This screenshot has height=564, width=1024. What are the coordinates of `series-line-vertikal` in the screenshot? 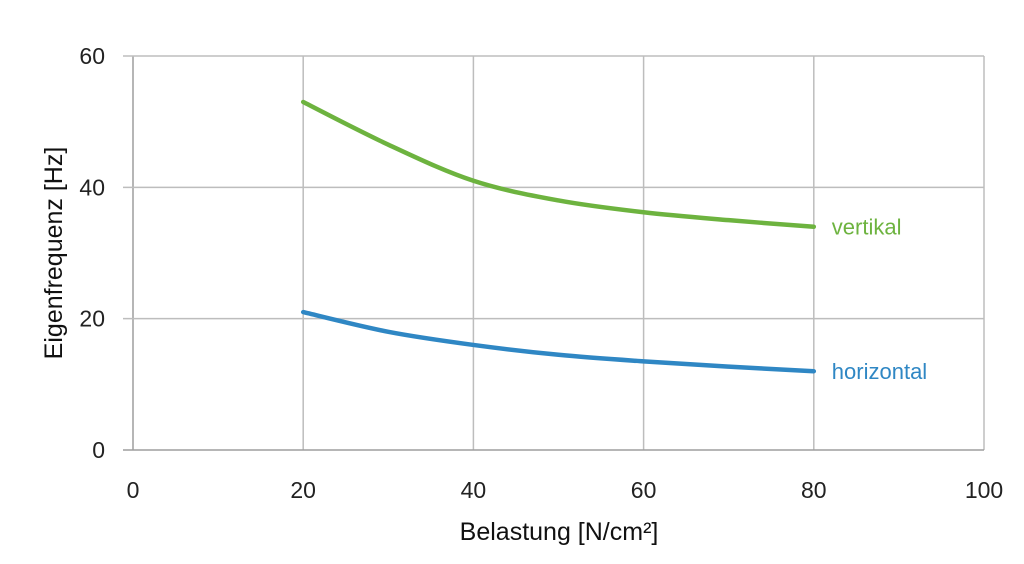 It's located at (558, 164).